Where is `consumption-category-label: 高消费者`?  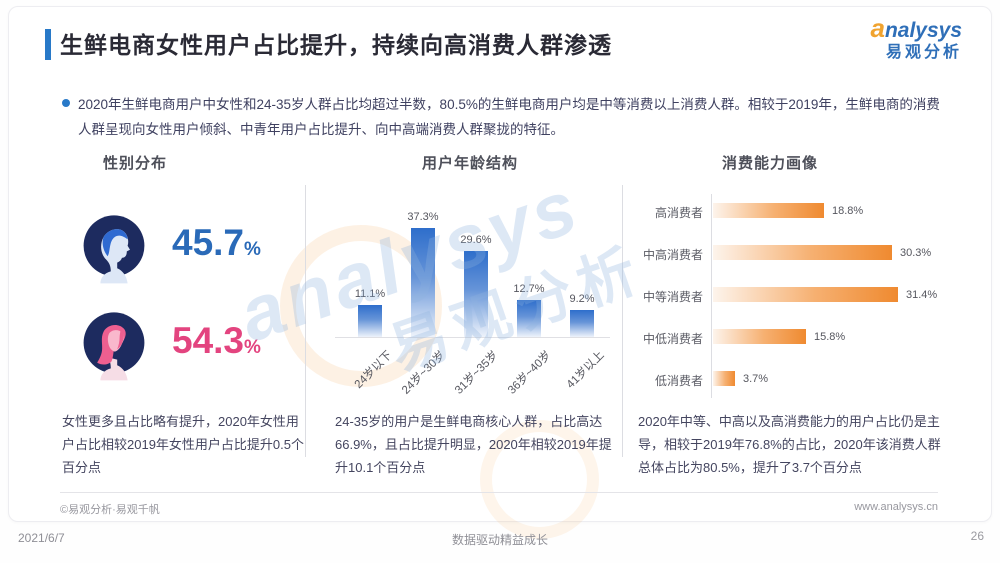 consumption-category-label: 高消费者 is located at coordinates (678, 213).